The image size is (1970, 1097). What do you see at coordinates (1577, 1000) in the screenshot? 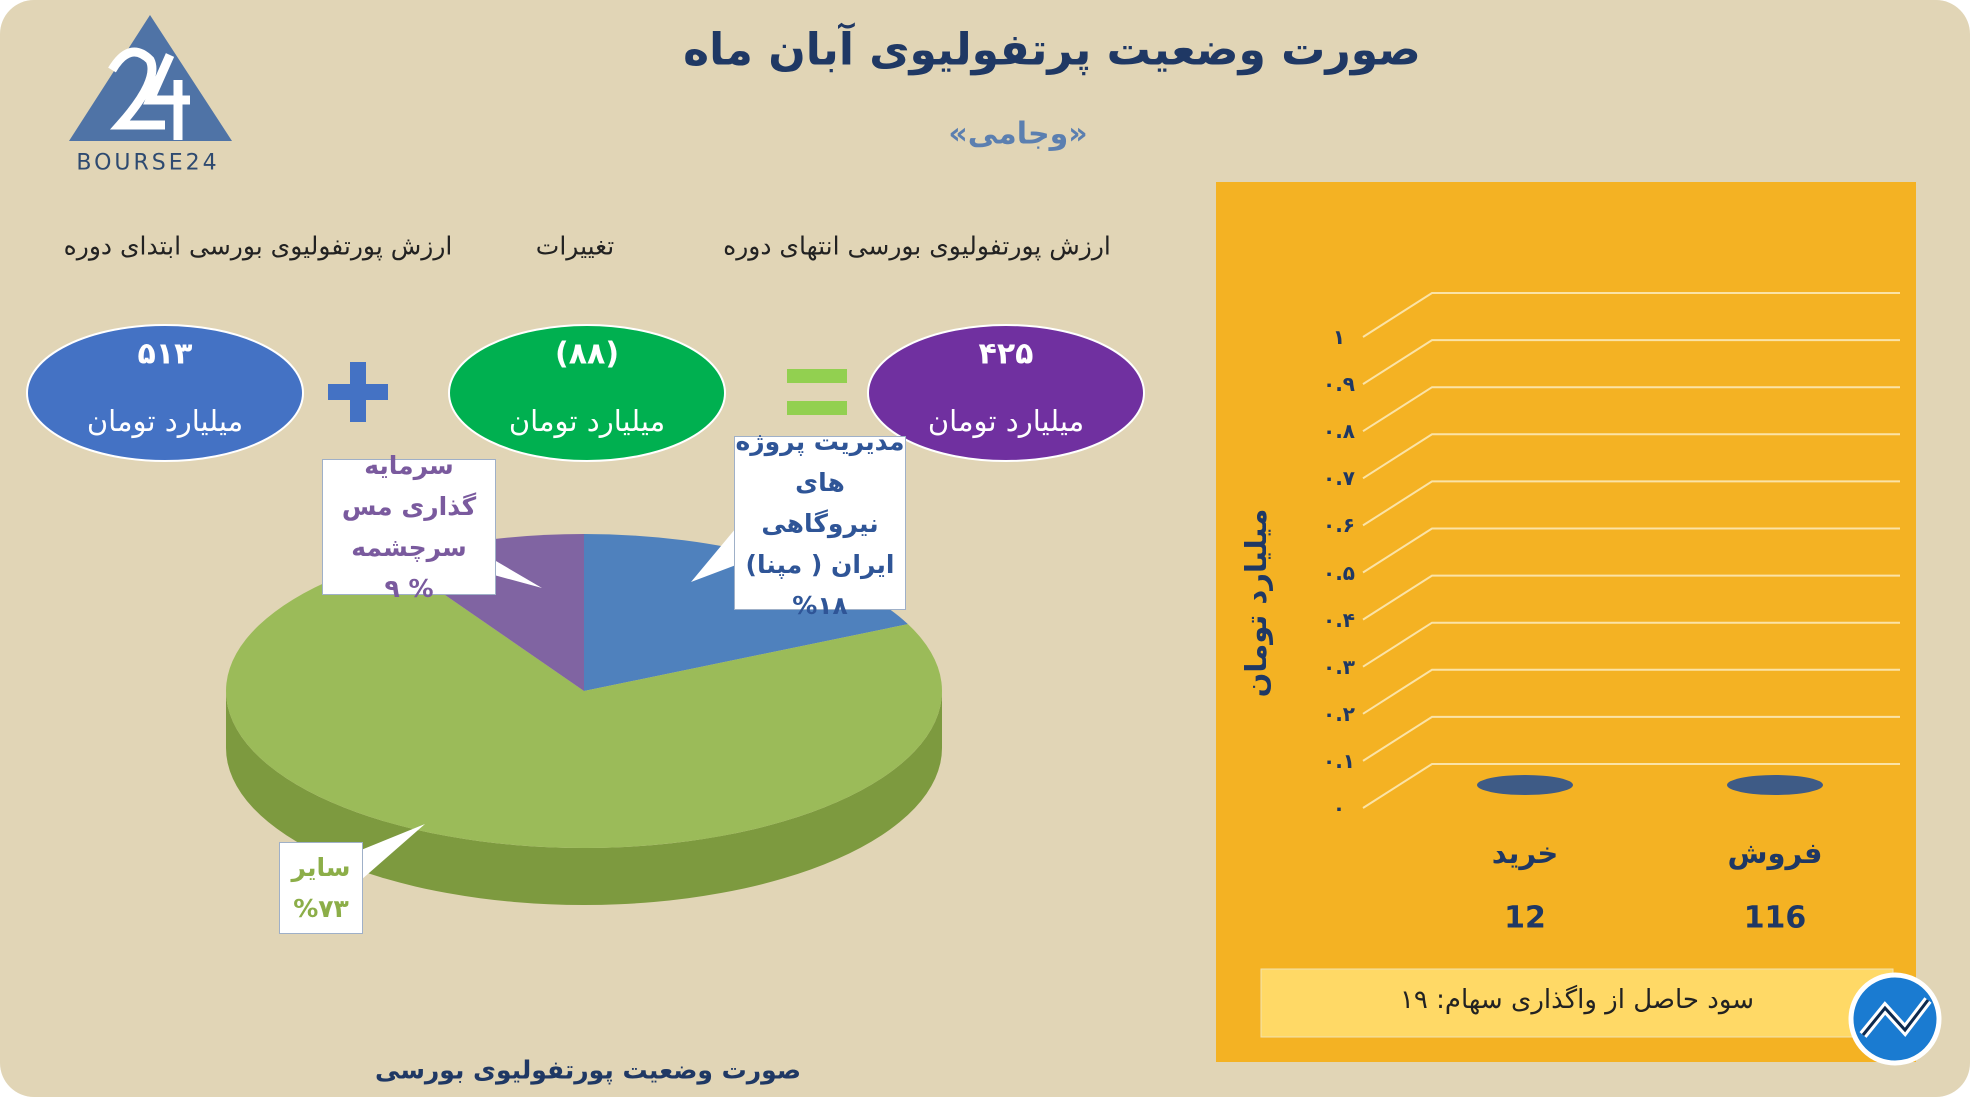
I see `note: سود حاصل از واگذاری سهام: ۱۹` at bounding box center [1577, 1000].